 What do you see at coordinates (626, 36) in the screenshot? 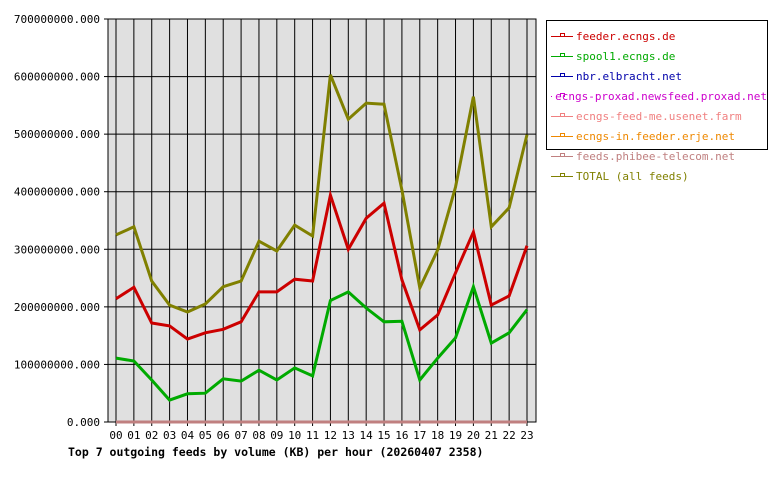
I see `legend-label: feeder.ecngs.de` at bounding box center [626, 36].